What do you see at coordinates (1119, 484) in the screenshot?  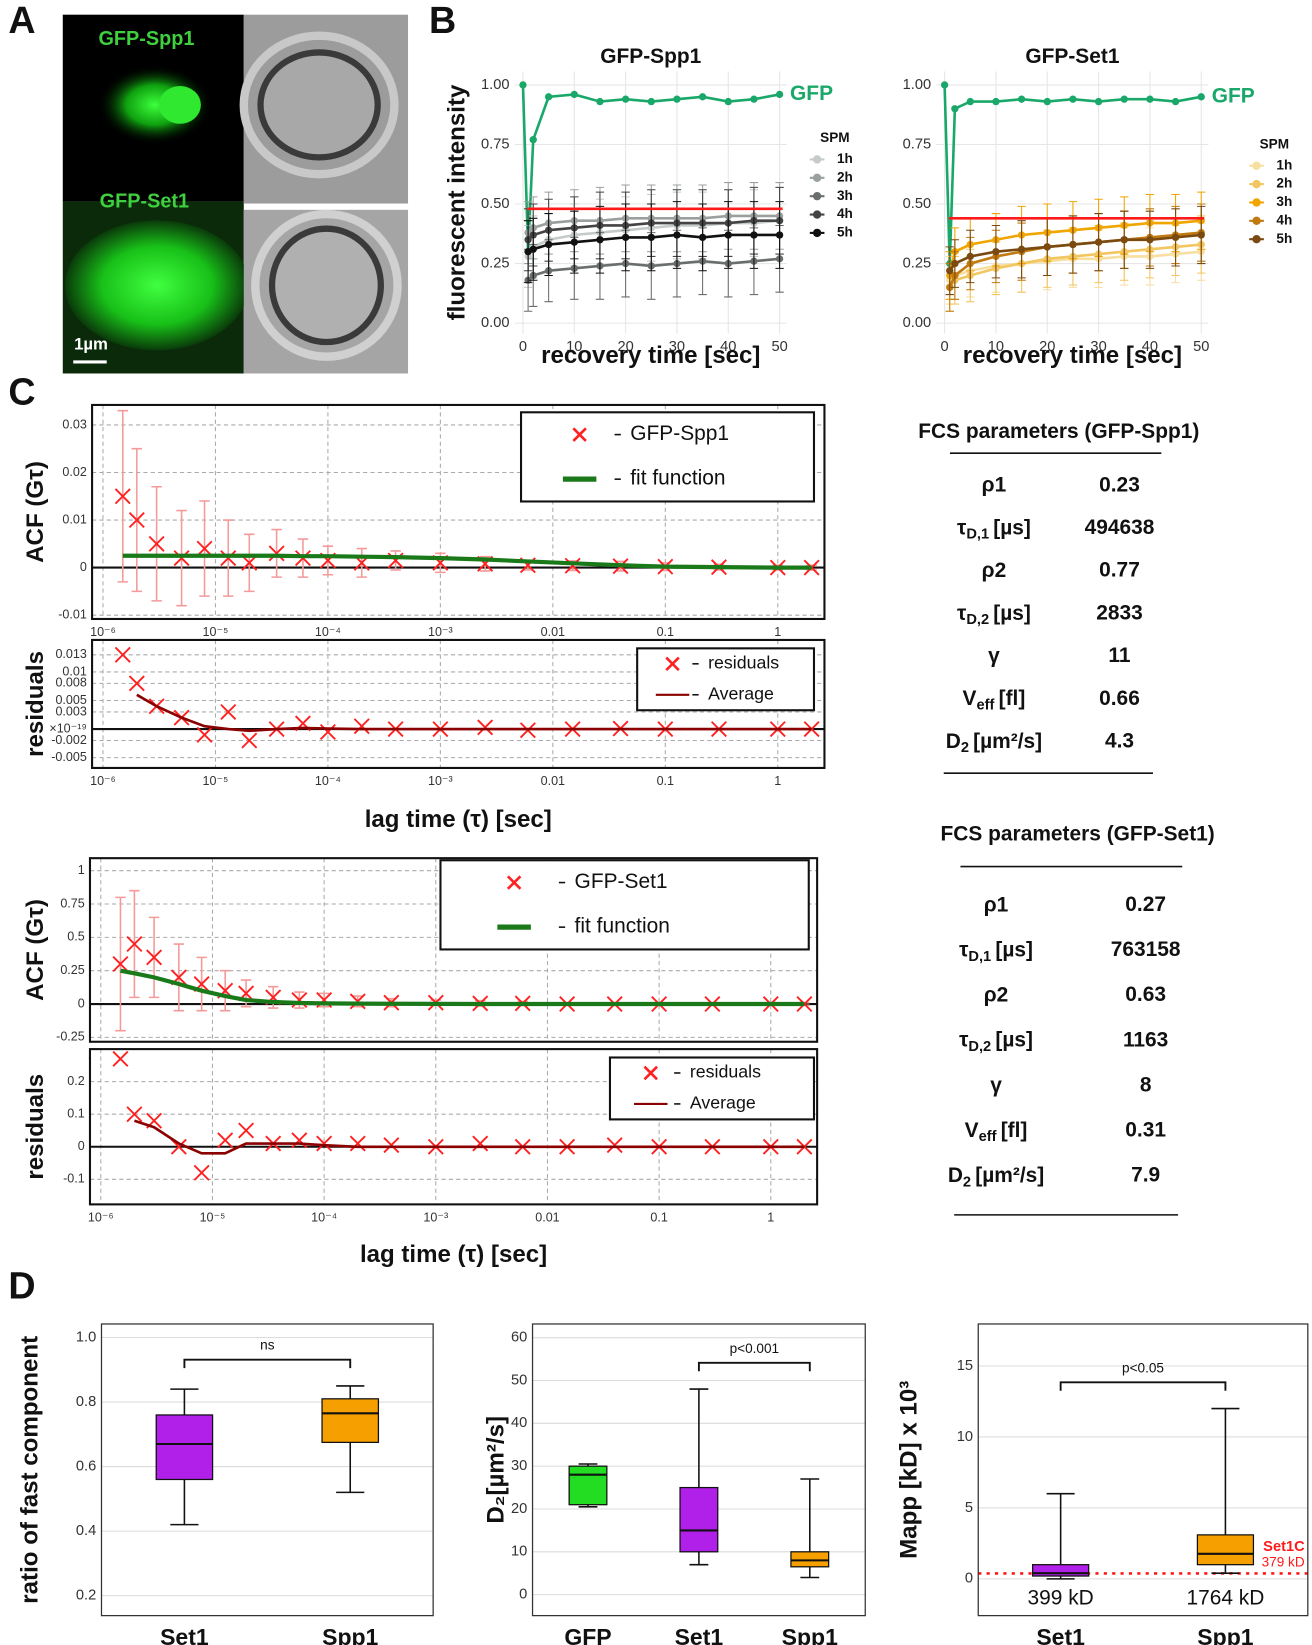 I see `parameter-value: 0.23` at bounding box center [1119, 484].